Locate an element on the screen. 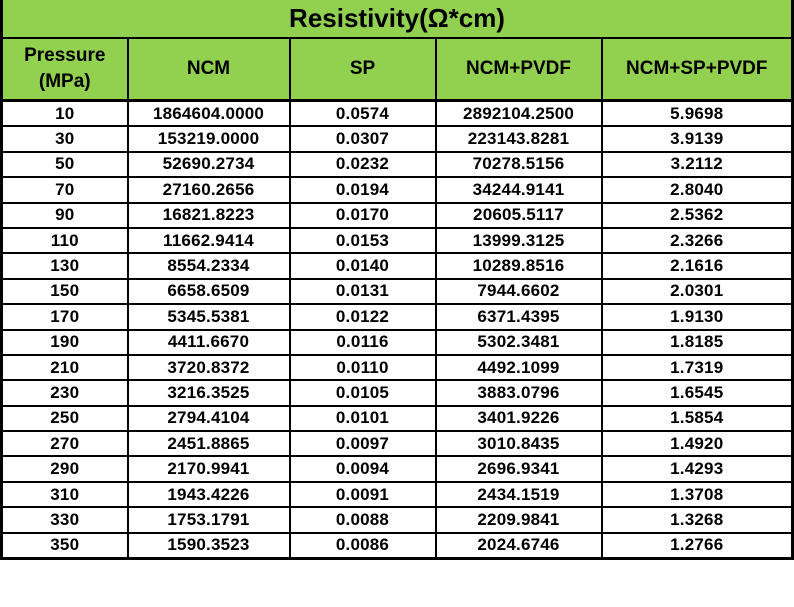 The height and width of the screenshot is (607, 794). value-cell: 1.8185 is located at coordinates (697, 342).